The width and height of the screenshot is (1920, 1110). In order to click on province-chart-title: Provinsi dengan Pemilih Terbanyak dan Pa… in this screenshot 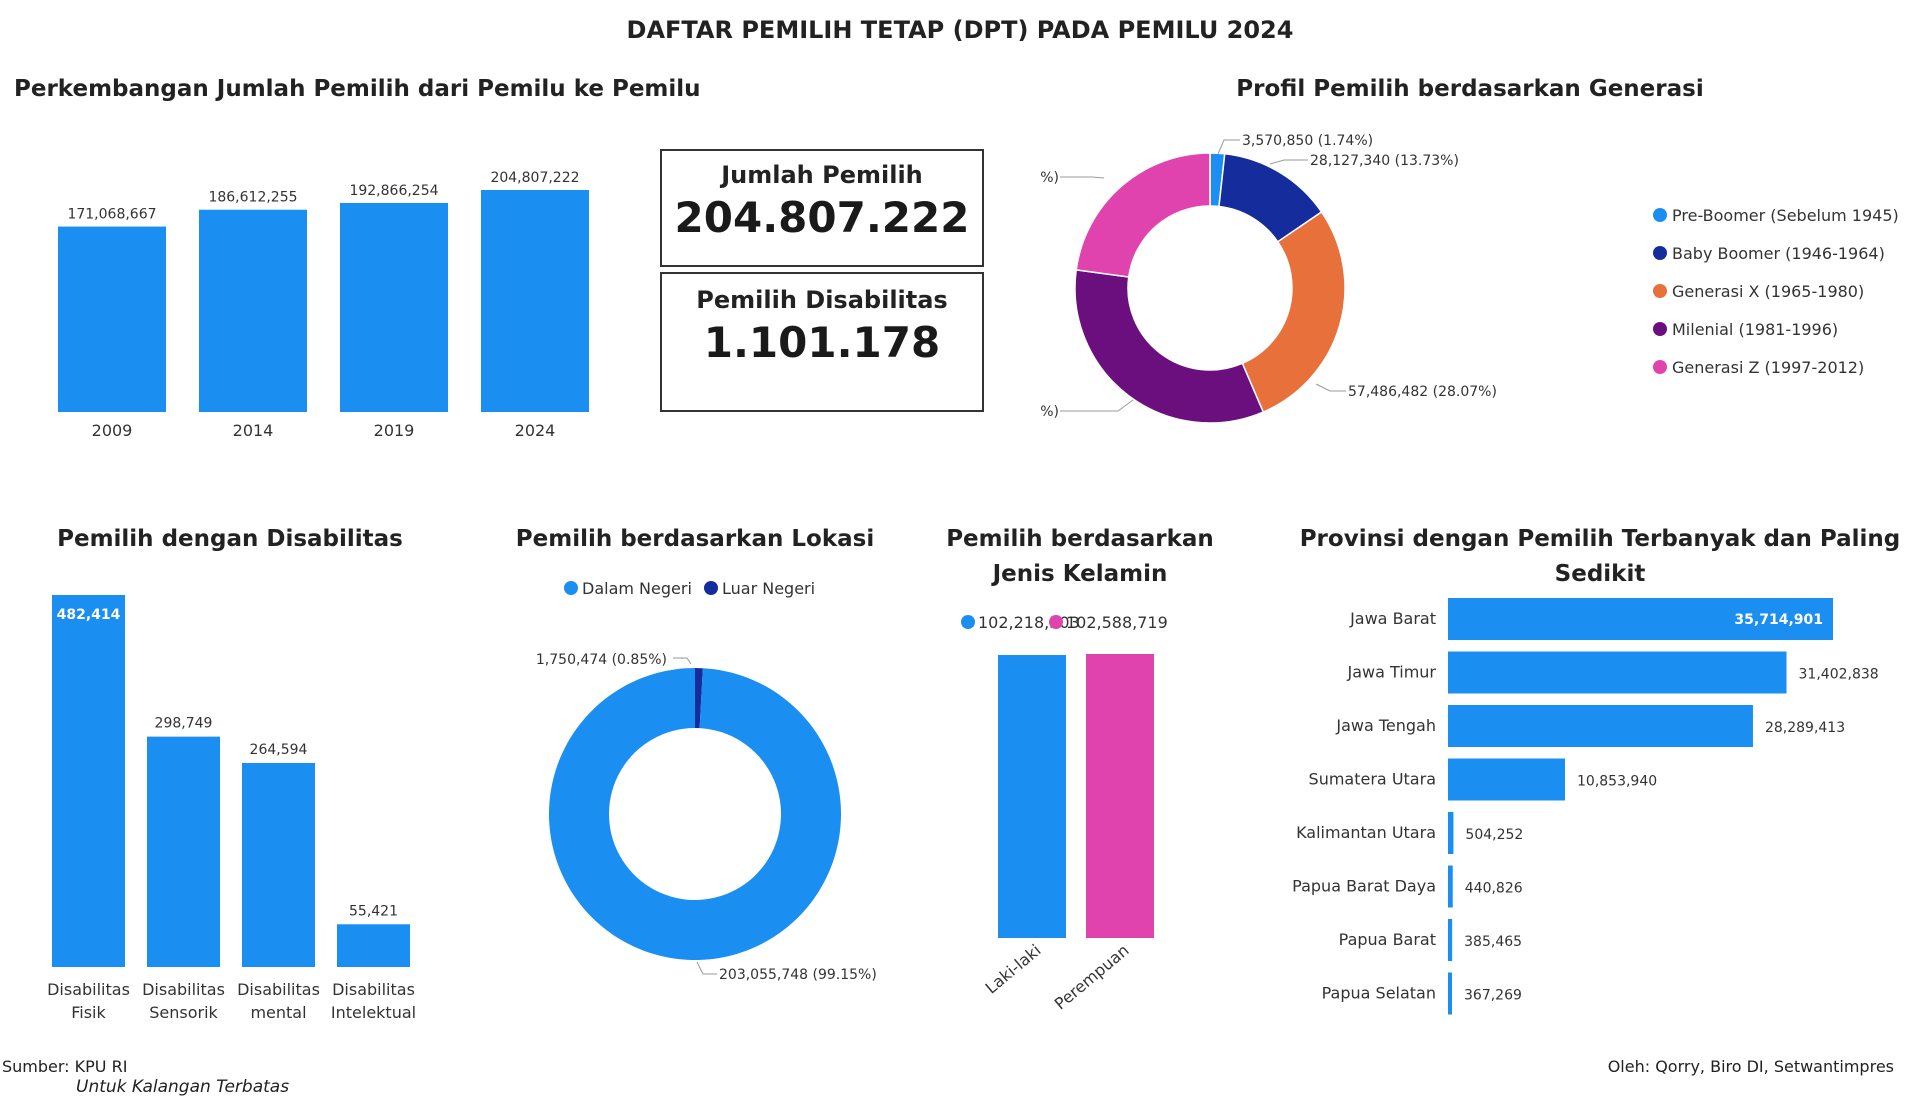, I will do `click(1600, 556)`.